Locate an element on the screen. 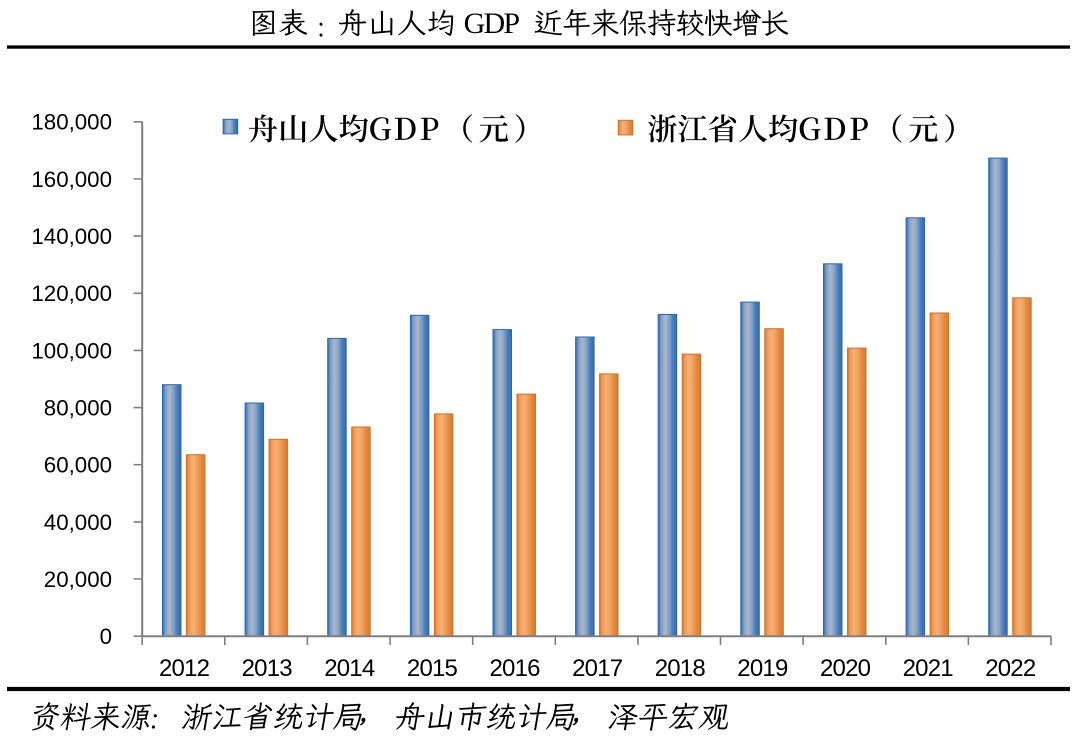 The height and width of the screenshot is (738, 1080). svg-text: 120,000 is located at coordinates (71, 293).